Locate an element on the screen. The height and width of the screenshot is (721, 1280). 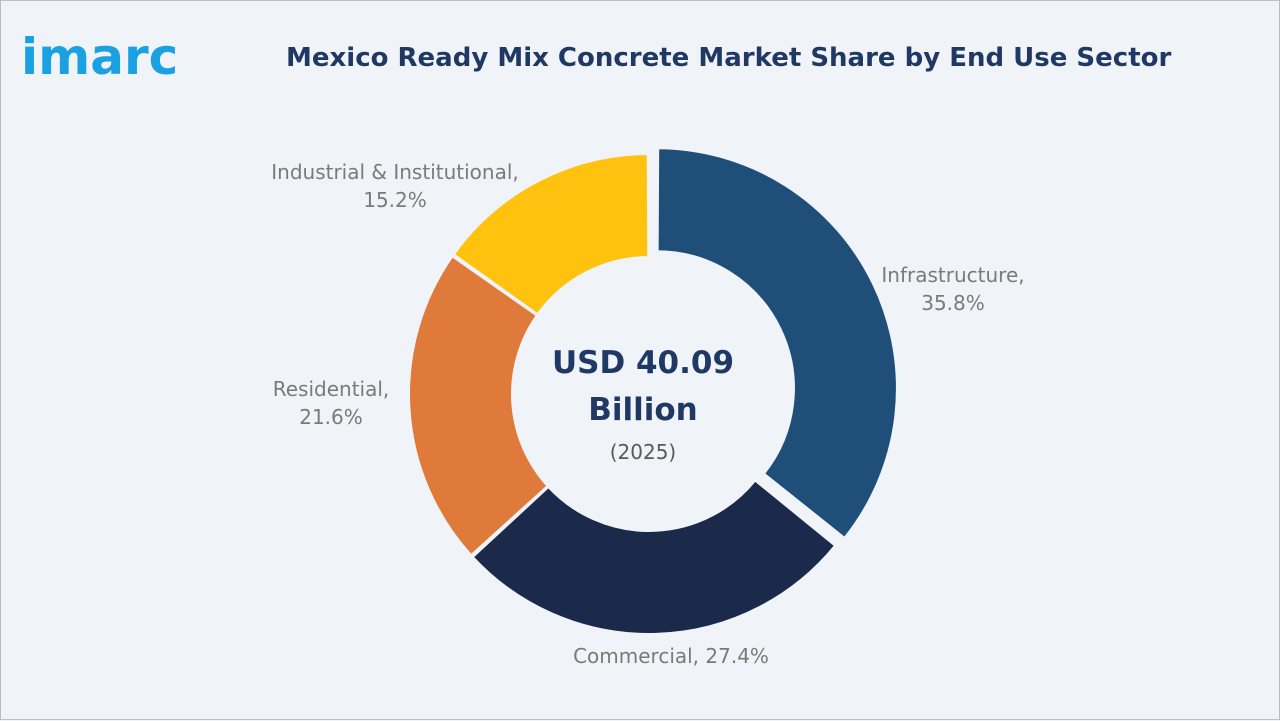
imarc-logo-graphic: imarc is located at coordinates (99, 57).